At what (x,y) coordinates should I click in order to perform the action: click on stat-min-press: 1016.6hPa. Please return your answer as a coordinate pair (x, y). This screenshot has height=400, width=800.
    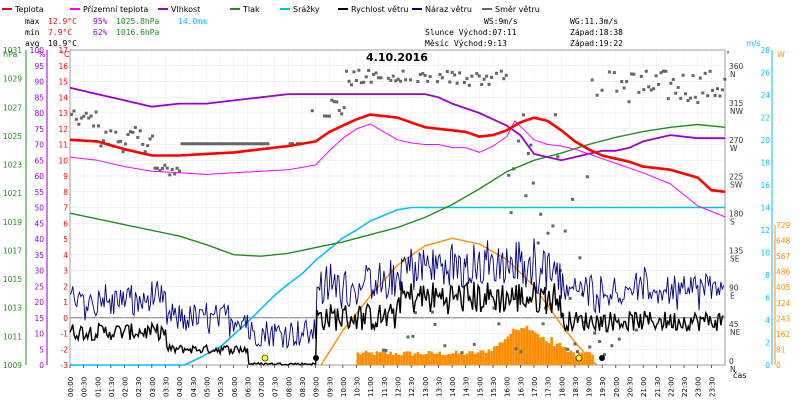
    Looking at the image, I should click on (138, 32).